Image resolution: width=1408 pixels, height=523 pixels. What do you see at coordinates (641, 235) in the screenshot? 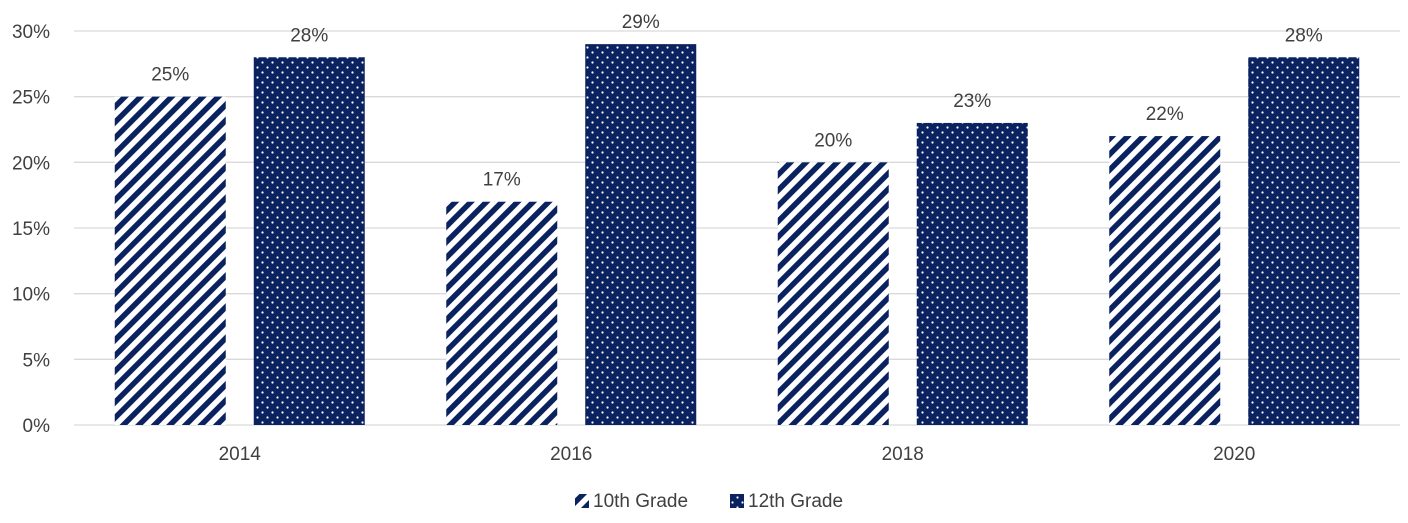
I see `bar-12th-grade-2016` at bounding box center [641, 235].